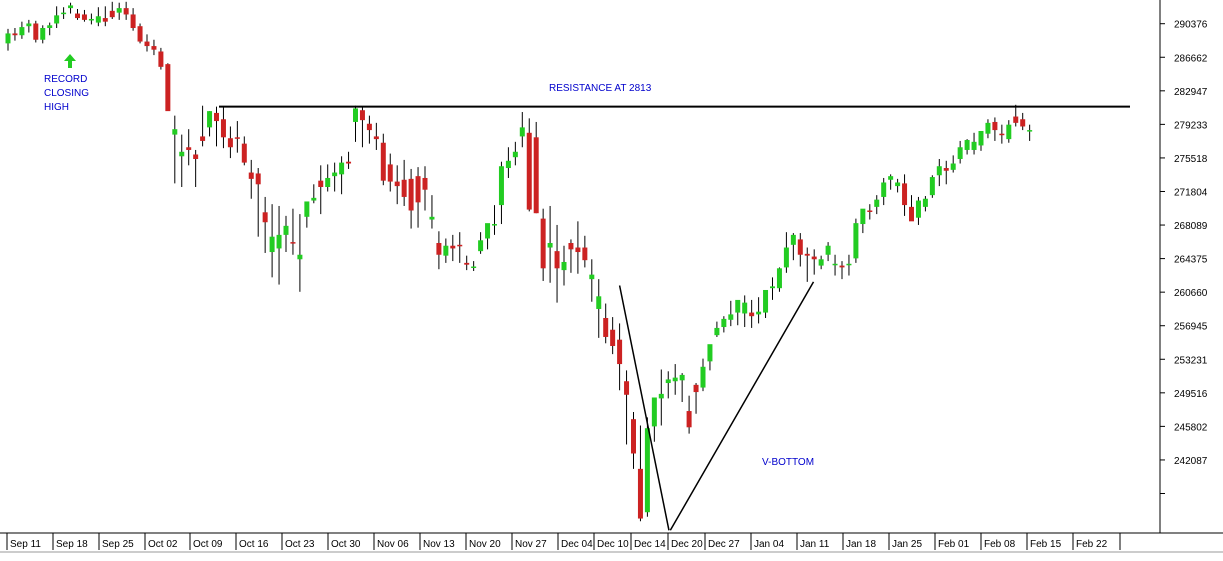 The image size is (1223, 561). I want to click on record-high-line-3: HIGH, so click(56, 107).